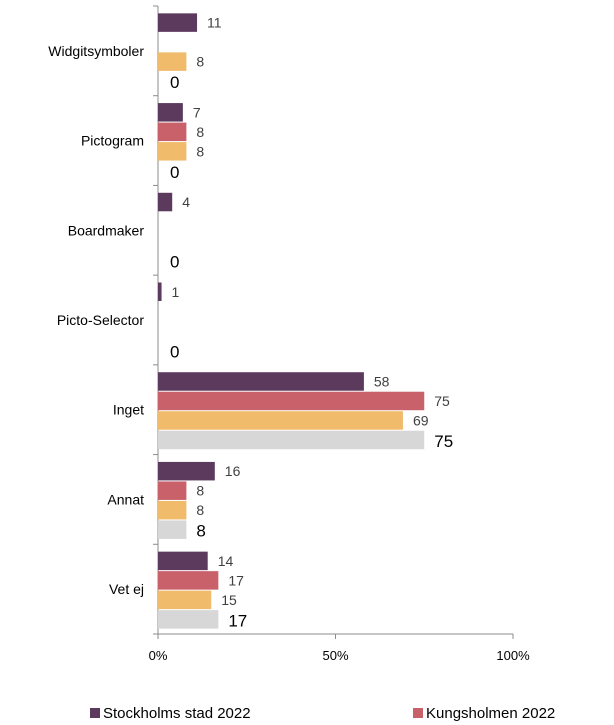 The image size is (614, 725). What do you see at coordinates (335, 655) in the screenshot?
I see `x-tick-label: 50%` at bounding box center [335, 655].